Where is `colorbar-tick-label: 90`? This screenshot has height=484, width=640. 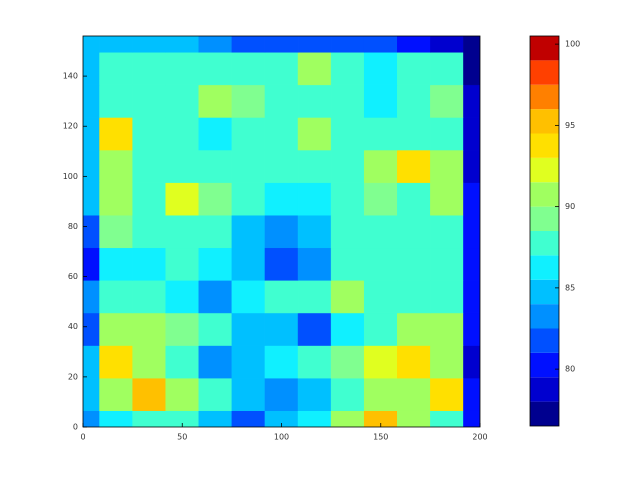 colorbar-tick-label: 90 is located at coordinates (570, 206).